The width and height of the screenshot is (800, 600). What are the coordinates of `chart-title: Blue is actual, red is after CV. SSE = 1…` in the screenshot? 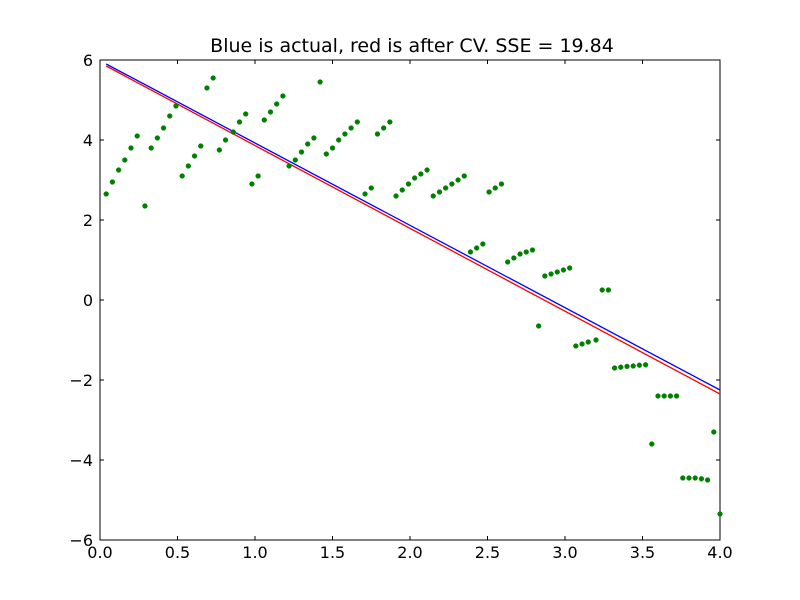 It's located at (412, 46).